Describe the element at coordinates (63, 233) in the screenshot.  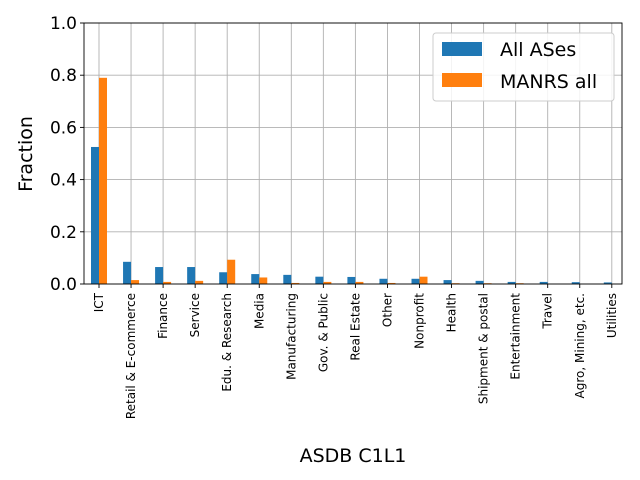
I see `y-tick-label: 0.2` at that location.